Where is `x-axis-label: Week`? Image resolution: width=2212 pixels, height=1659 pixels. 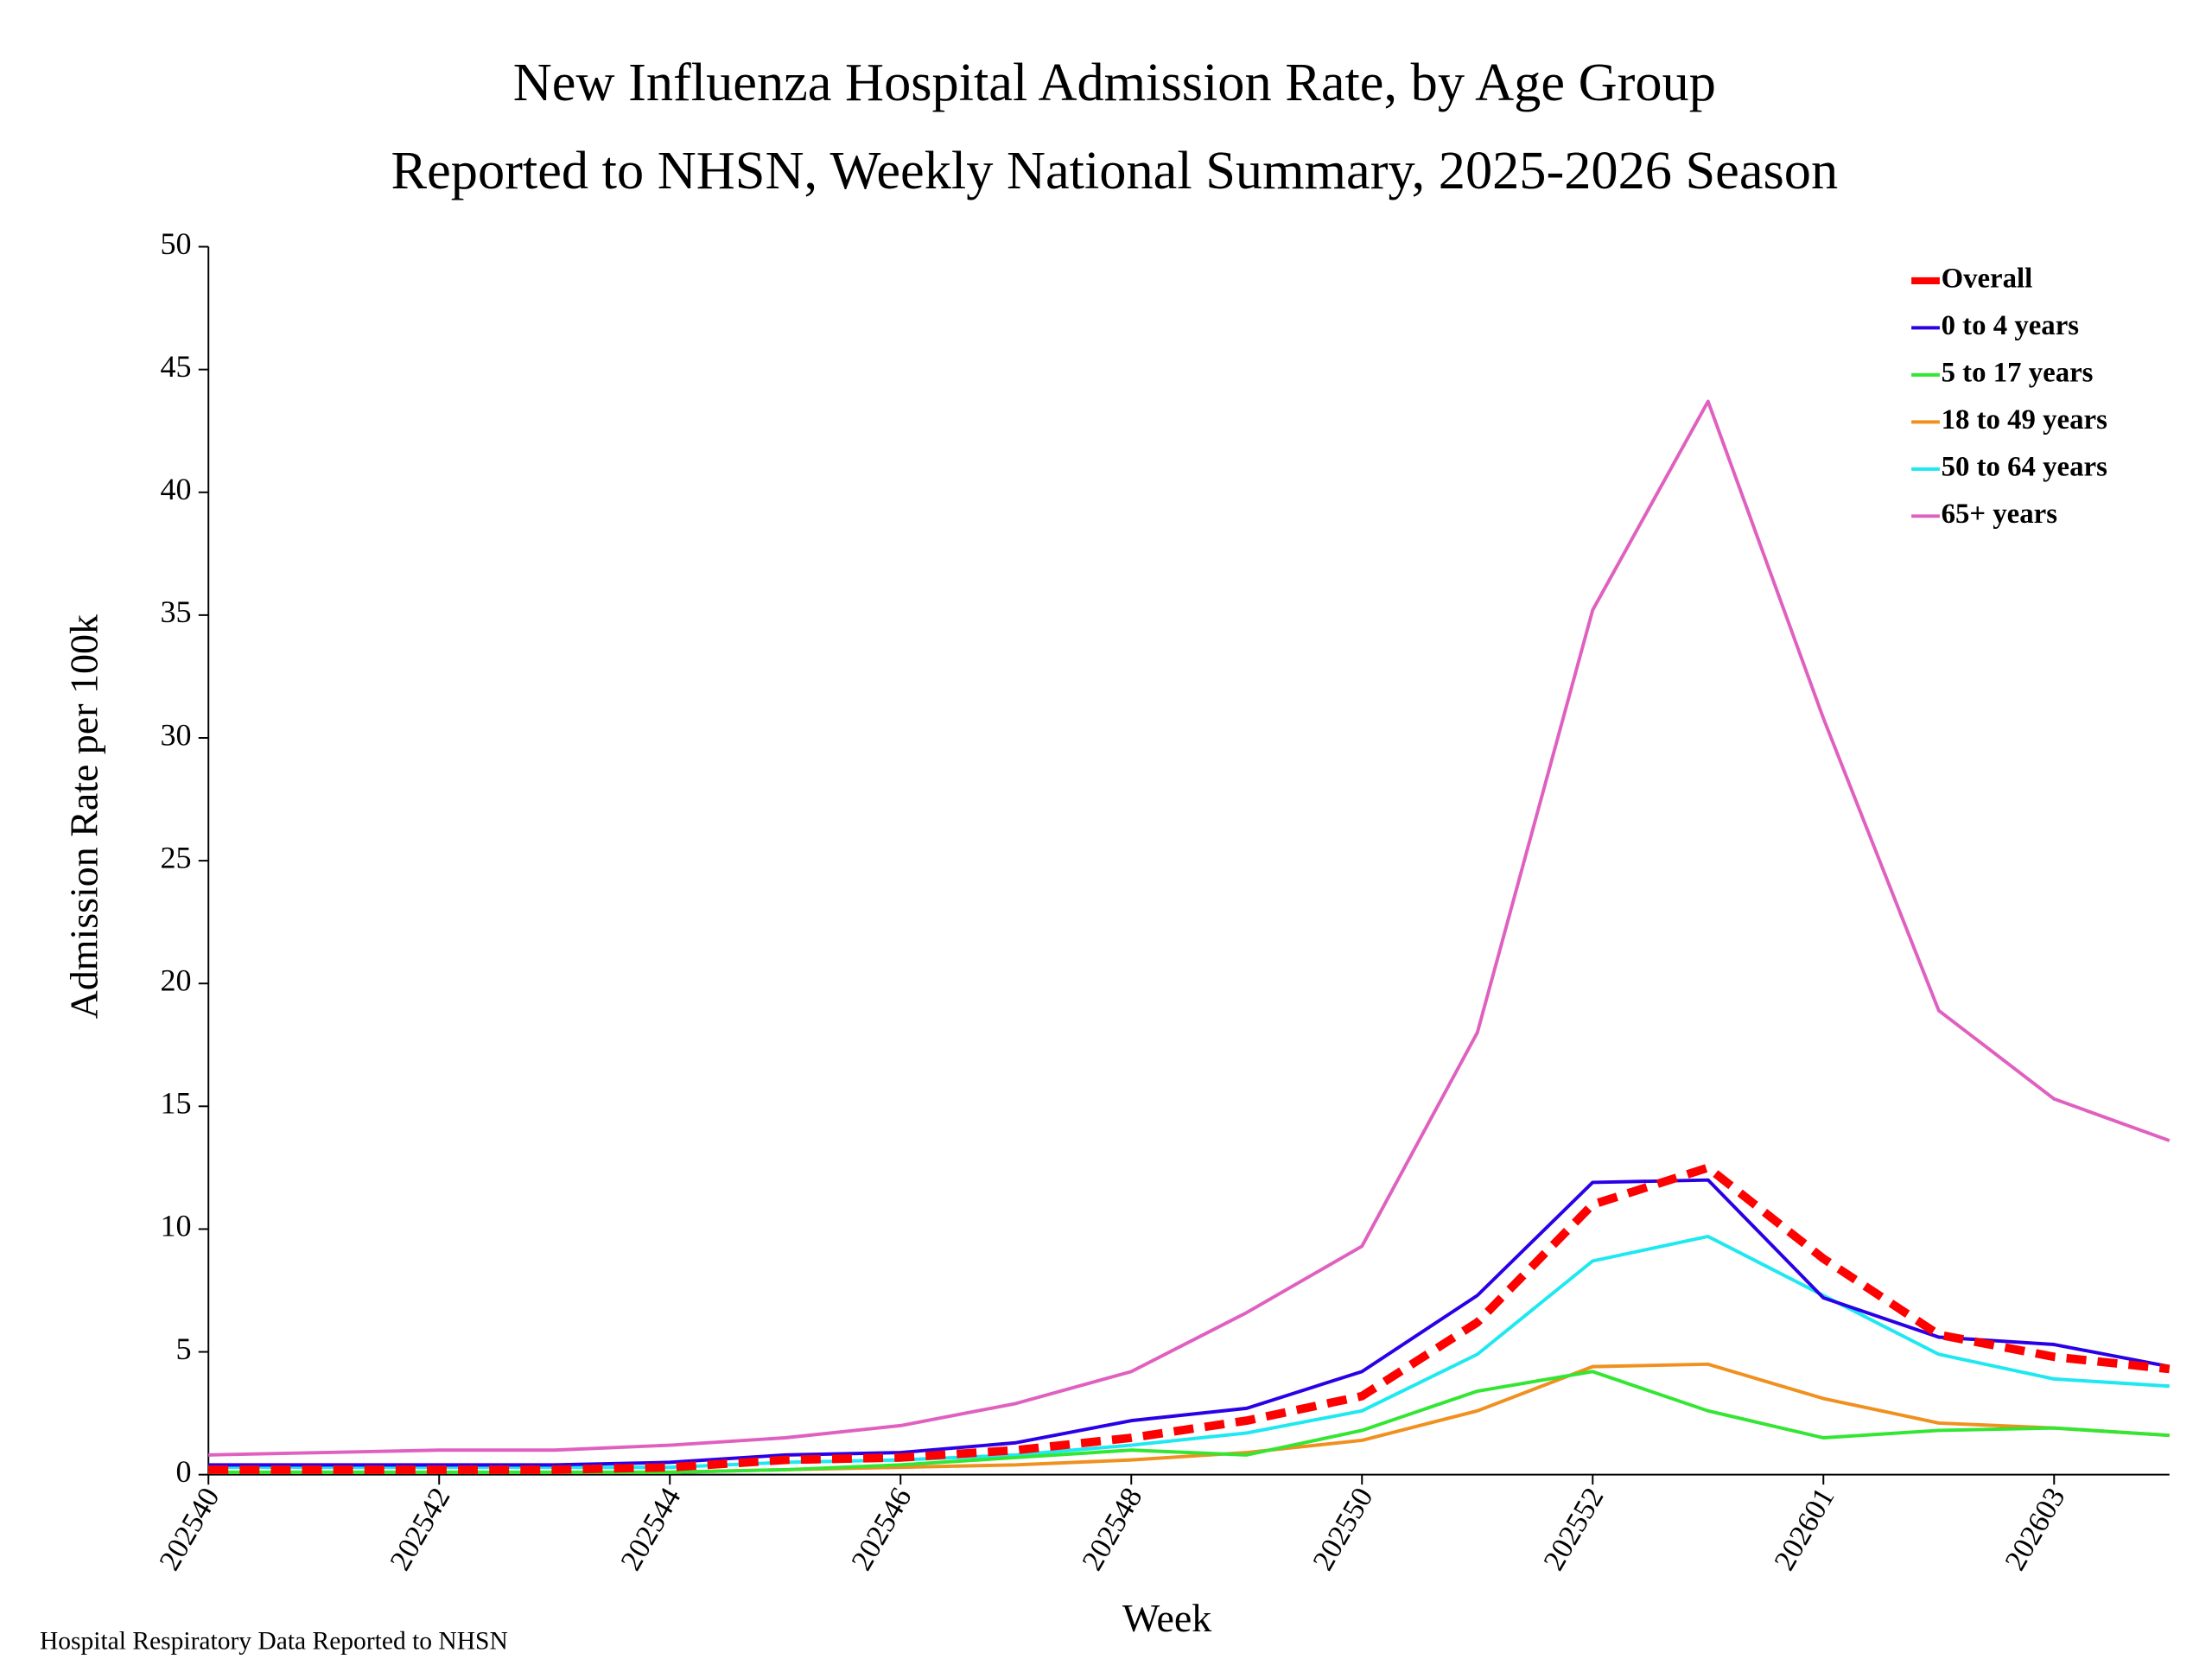 x-axis-label: Week is located at coordinates (1166, 1618).